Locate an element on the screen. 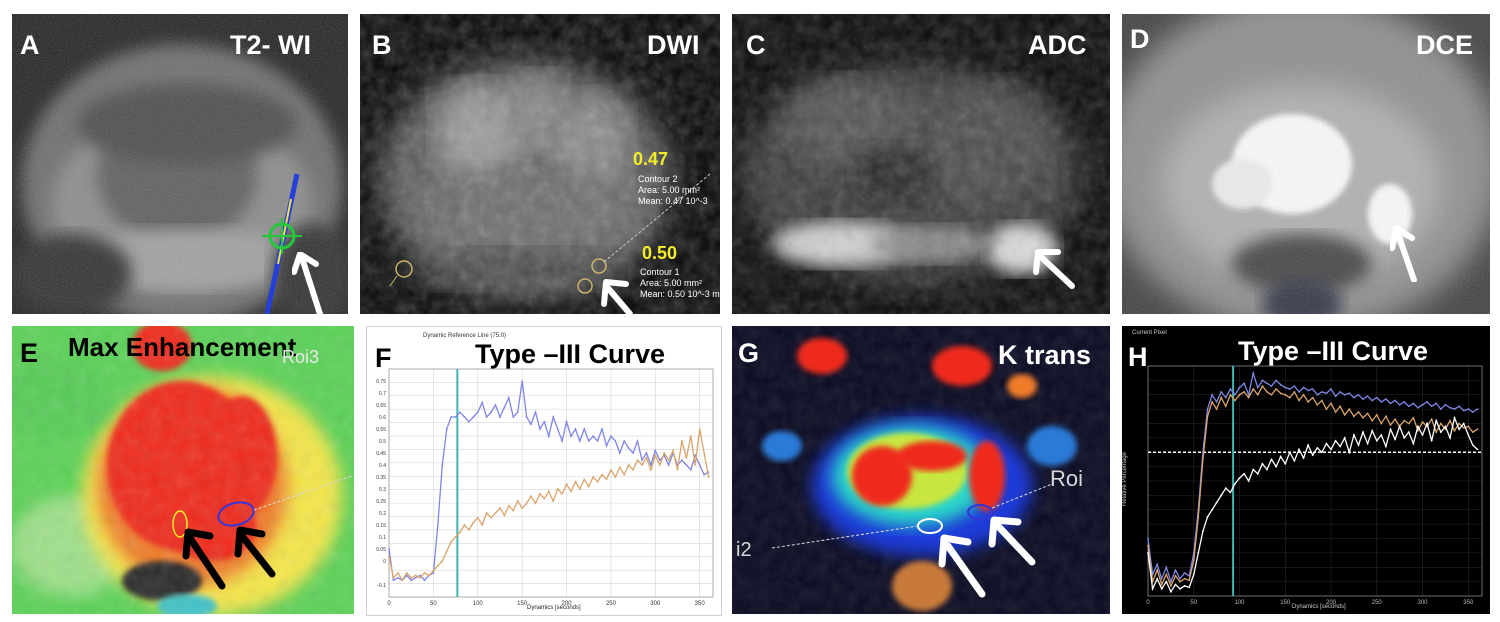 This screenshot has height=622, width=1500. roi2-label: i2 is located at coordinates (744, 550).